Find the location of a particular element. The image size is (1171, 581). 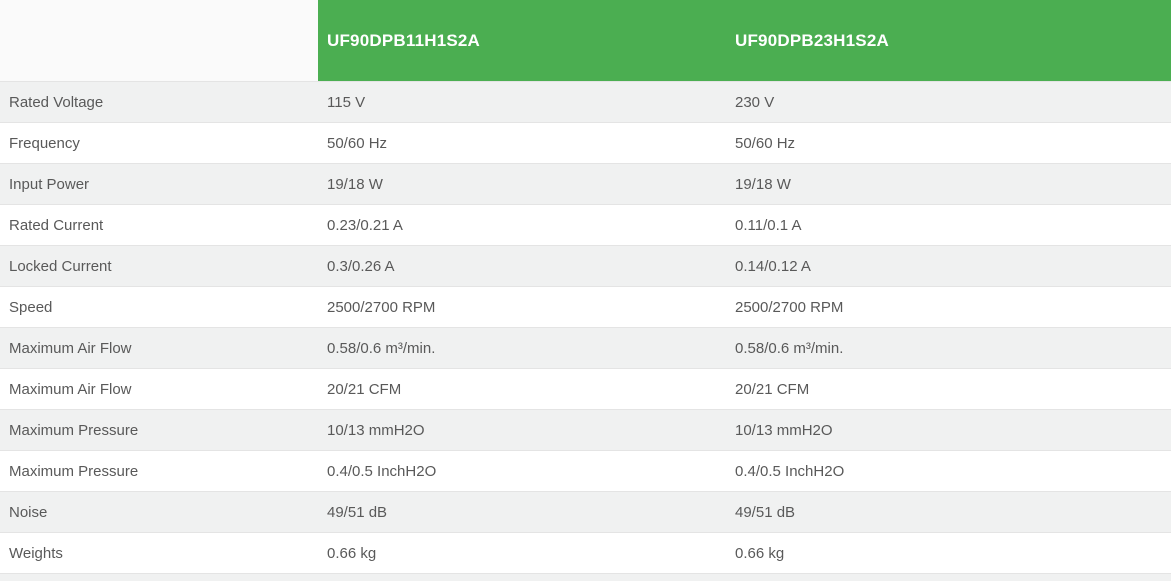

row-value-model-2: 19/18 W is located at coordinates (763, 184).